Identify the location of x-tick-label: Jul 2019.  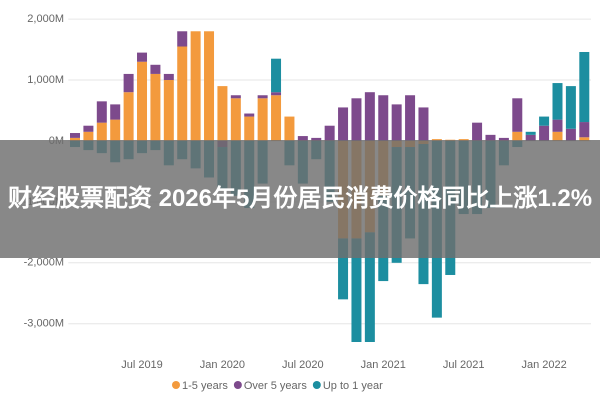
(142, 365).